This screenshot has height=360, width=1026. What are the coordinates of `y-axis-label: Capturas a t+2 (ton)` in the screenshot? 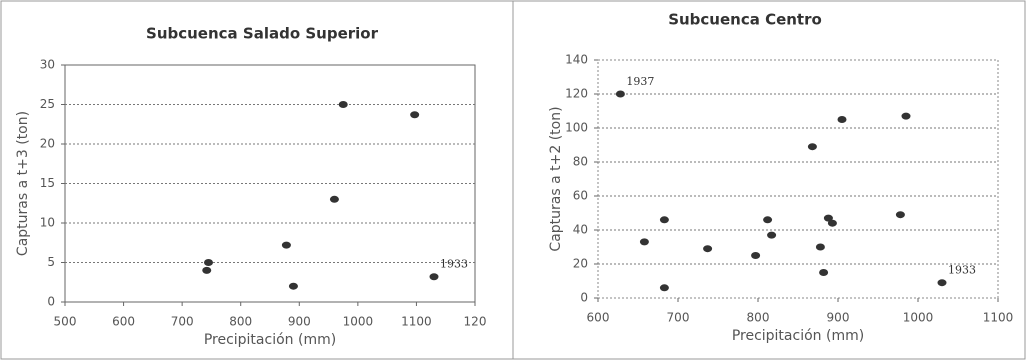 It's located at (556, 178).